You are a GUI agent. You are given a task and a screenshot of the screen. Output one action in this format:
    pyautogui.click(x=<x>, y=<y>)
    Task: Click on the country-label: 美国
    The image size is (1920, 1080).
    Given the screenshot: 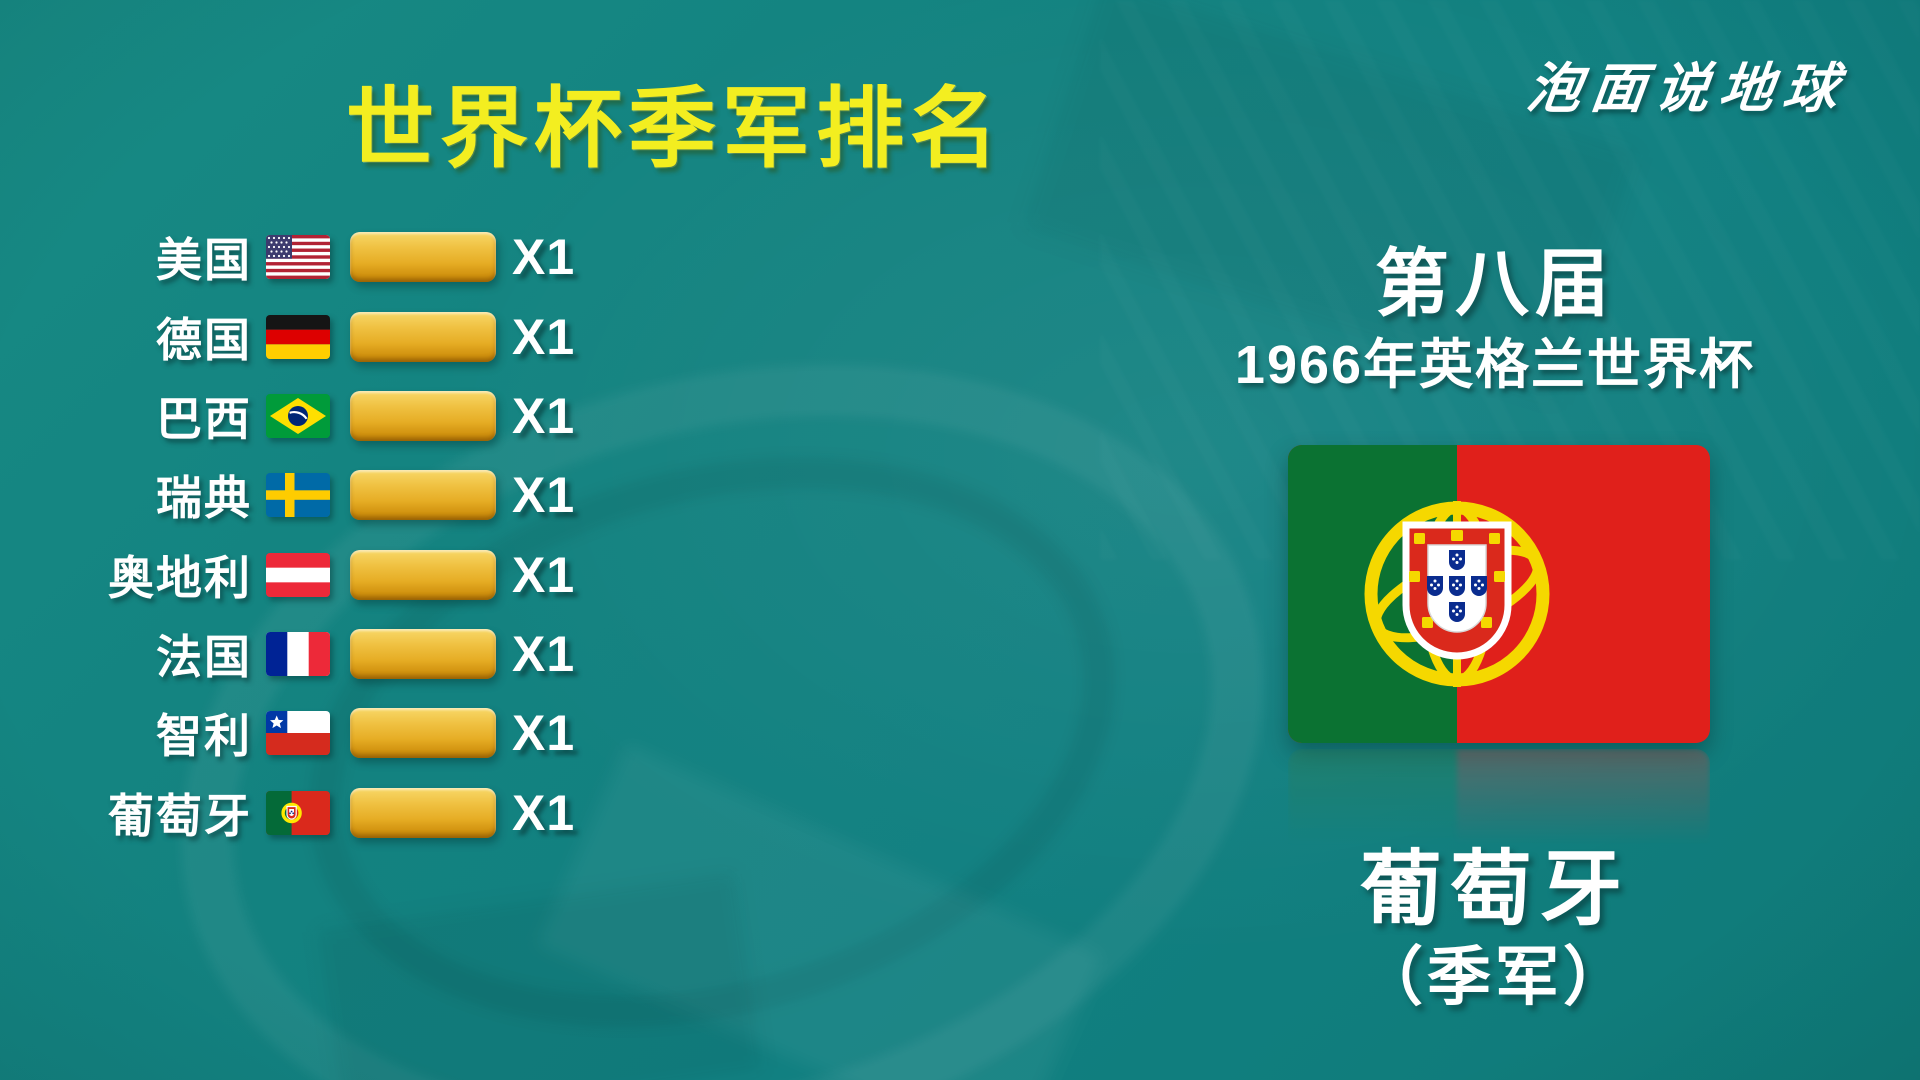 What is the action you would take?
    pyautogui.click(x=204, y=260)
    